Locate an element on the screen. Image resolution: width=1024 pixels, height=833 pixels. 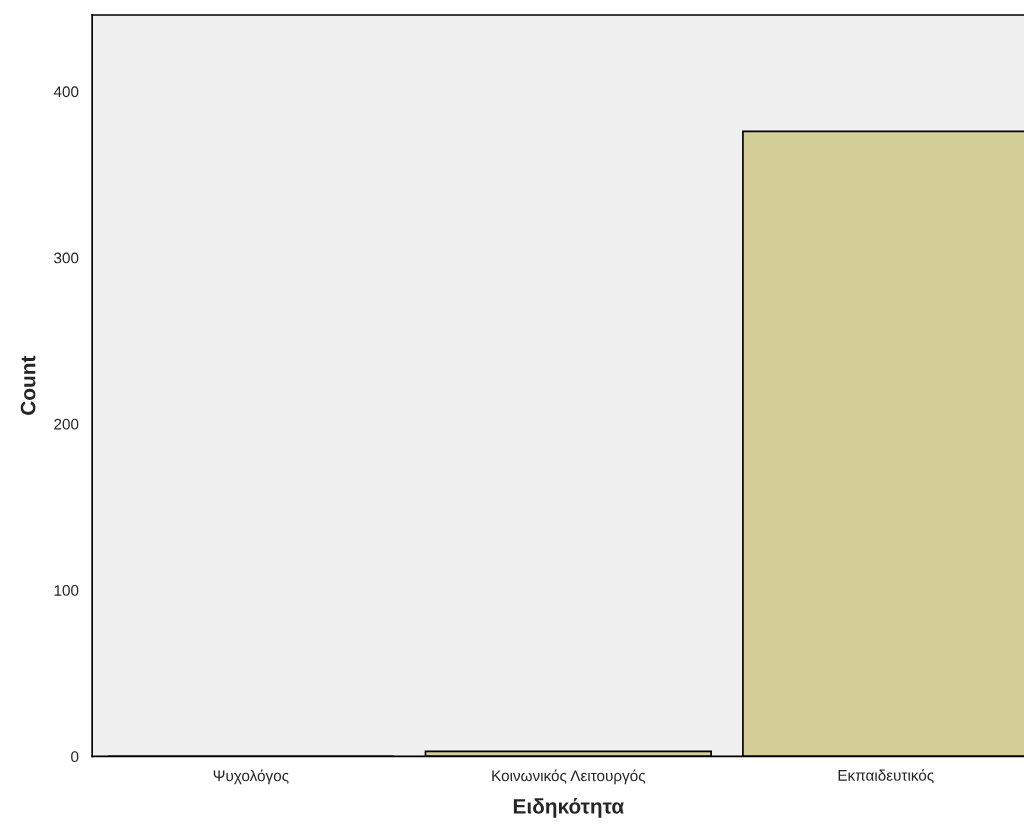
x-tick-label: Εκπαιδευτικός is located at coordinates (886, 776).